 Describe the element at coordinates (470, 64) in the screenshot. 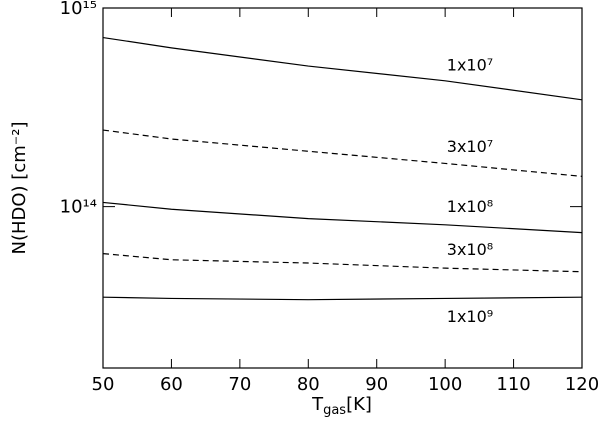

I see `series-label: 1x10⁷` at that location.